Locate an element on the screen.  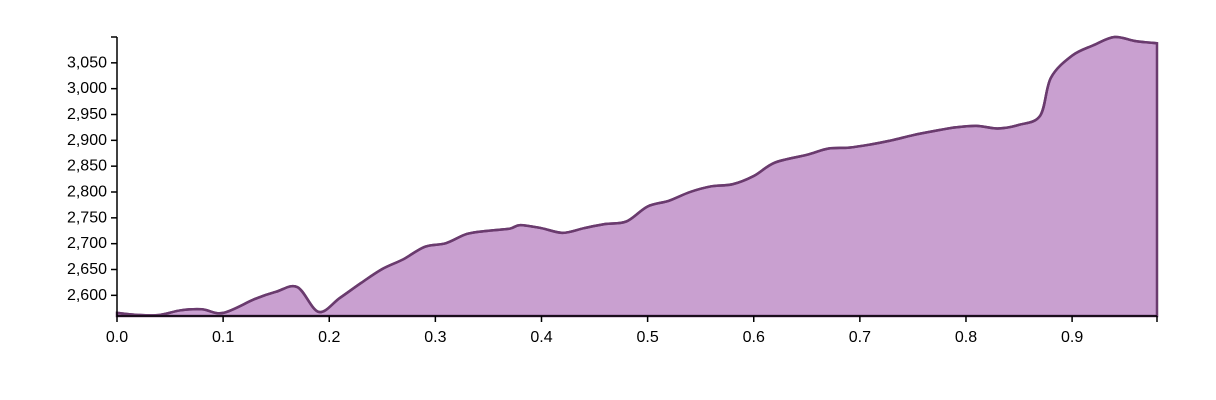
y-tick-label: 2,600 is located at coordinates (87, 295).